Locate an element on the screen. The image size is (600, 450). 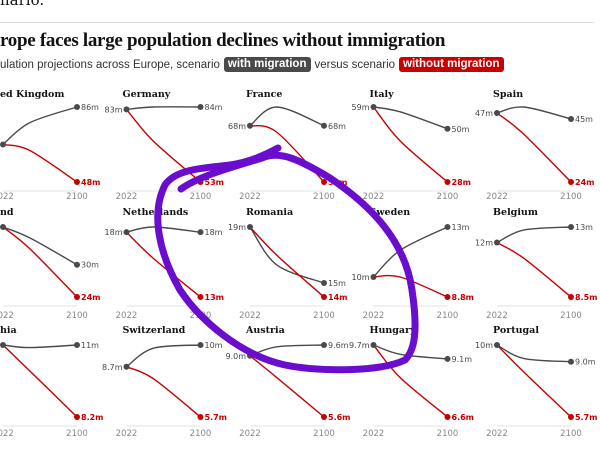
panel-title: Italy is located at coordinates (382, 94).